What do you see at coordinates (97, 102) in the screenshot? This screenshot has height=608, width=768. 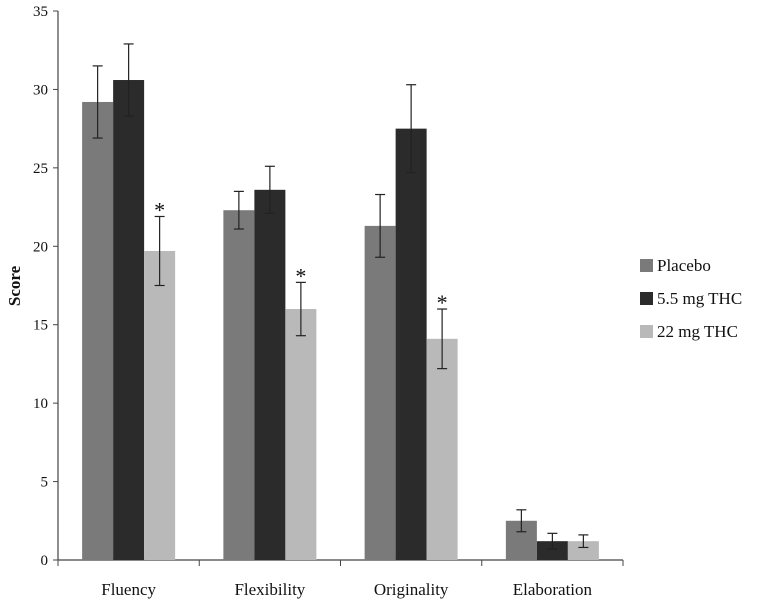 I see `error-bar-fluency-placebo` at bounding box center [97, 102].